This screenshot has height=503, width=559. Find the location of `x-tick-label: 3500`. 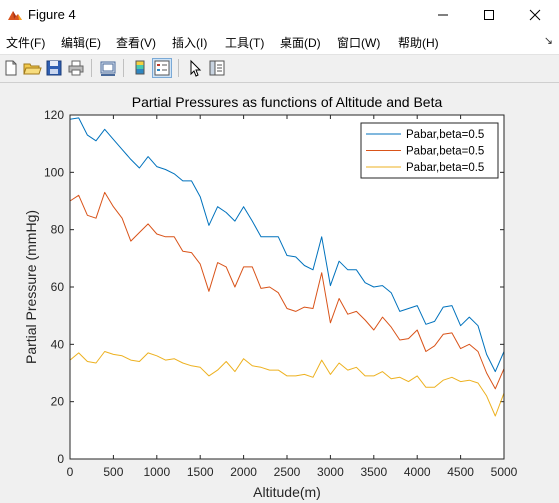

x-tick-label: 3500 is located at coordinates (373, 472).